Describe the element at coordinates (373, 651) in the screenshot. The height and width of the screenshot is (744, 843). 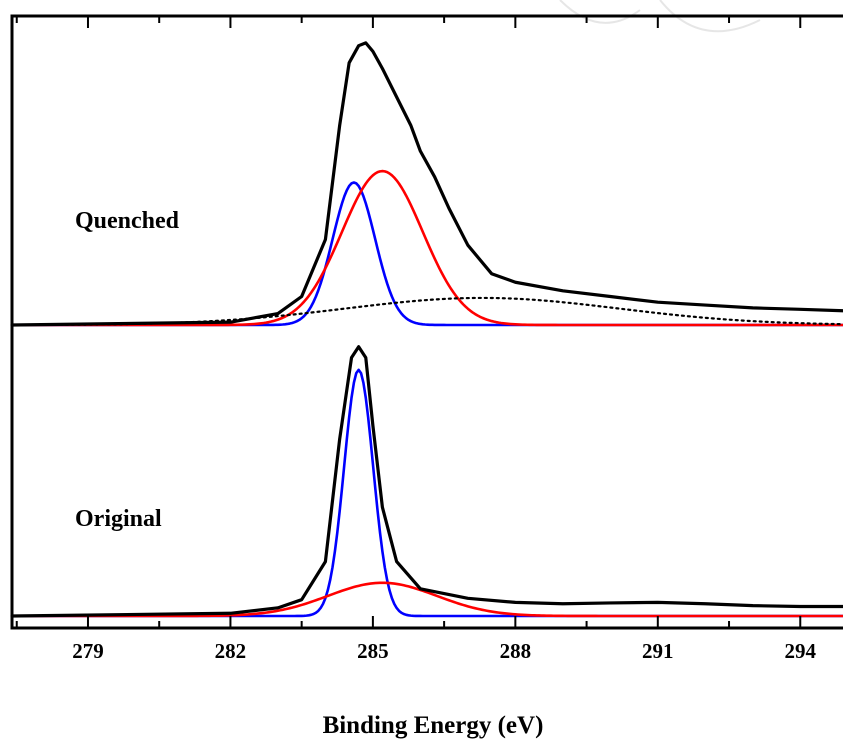
I see `x-tick-label: 285` at that location.